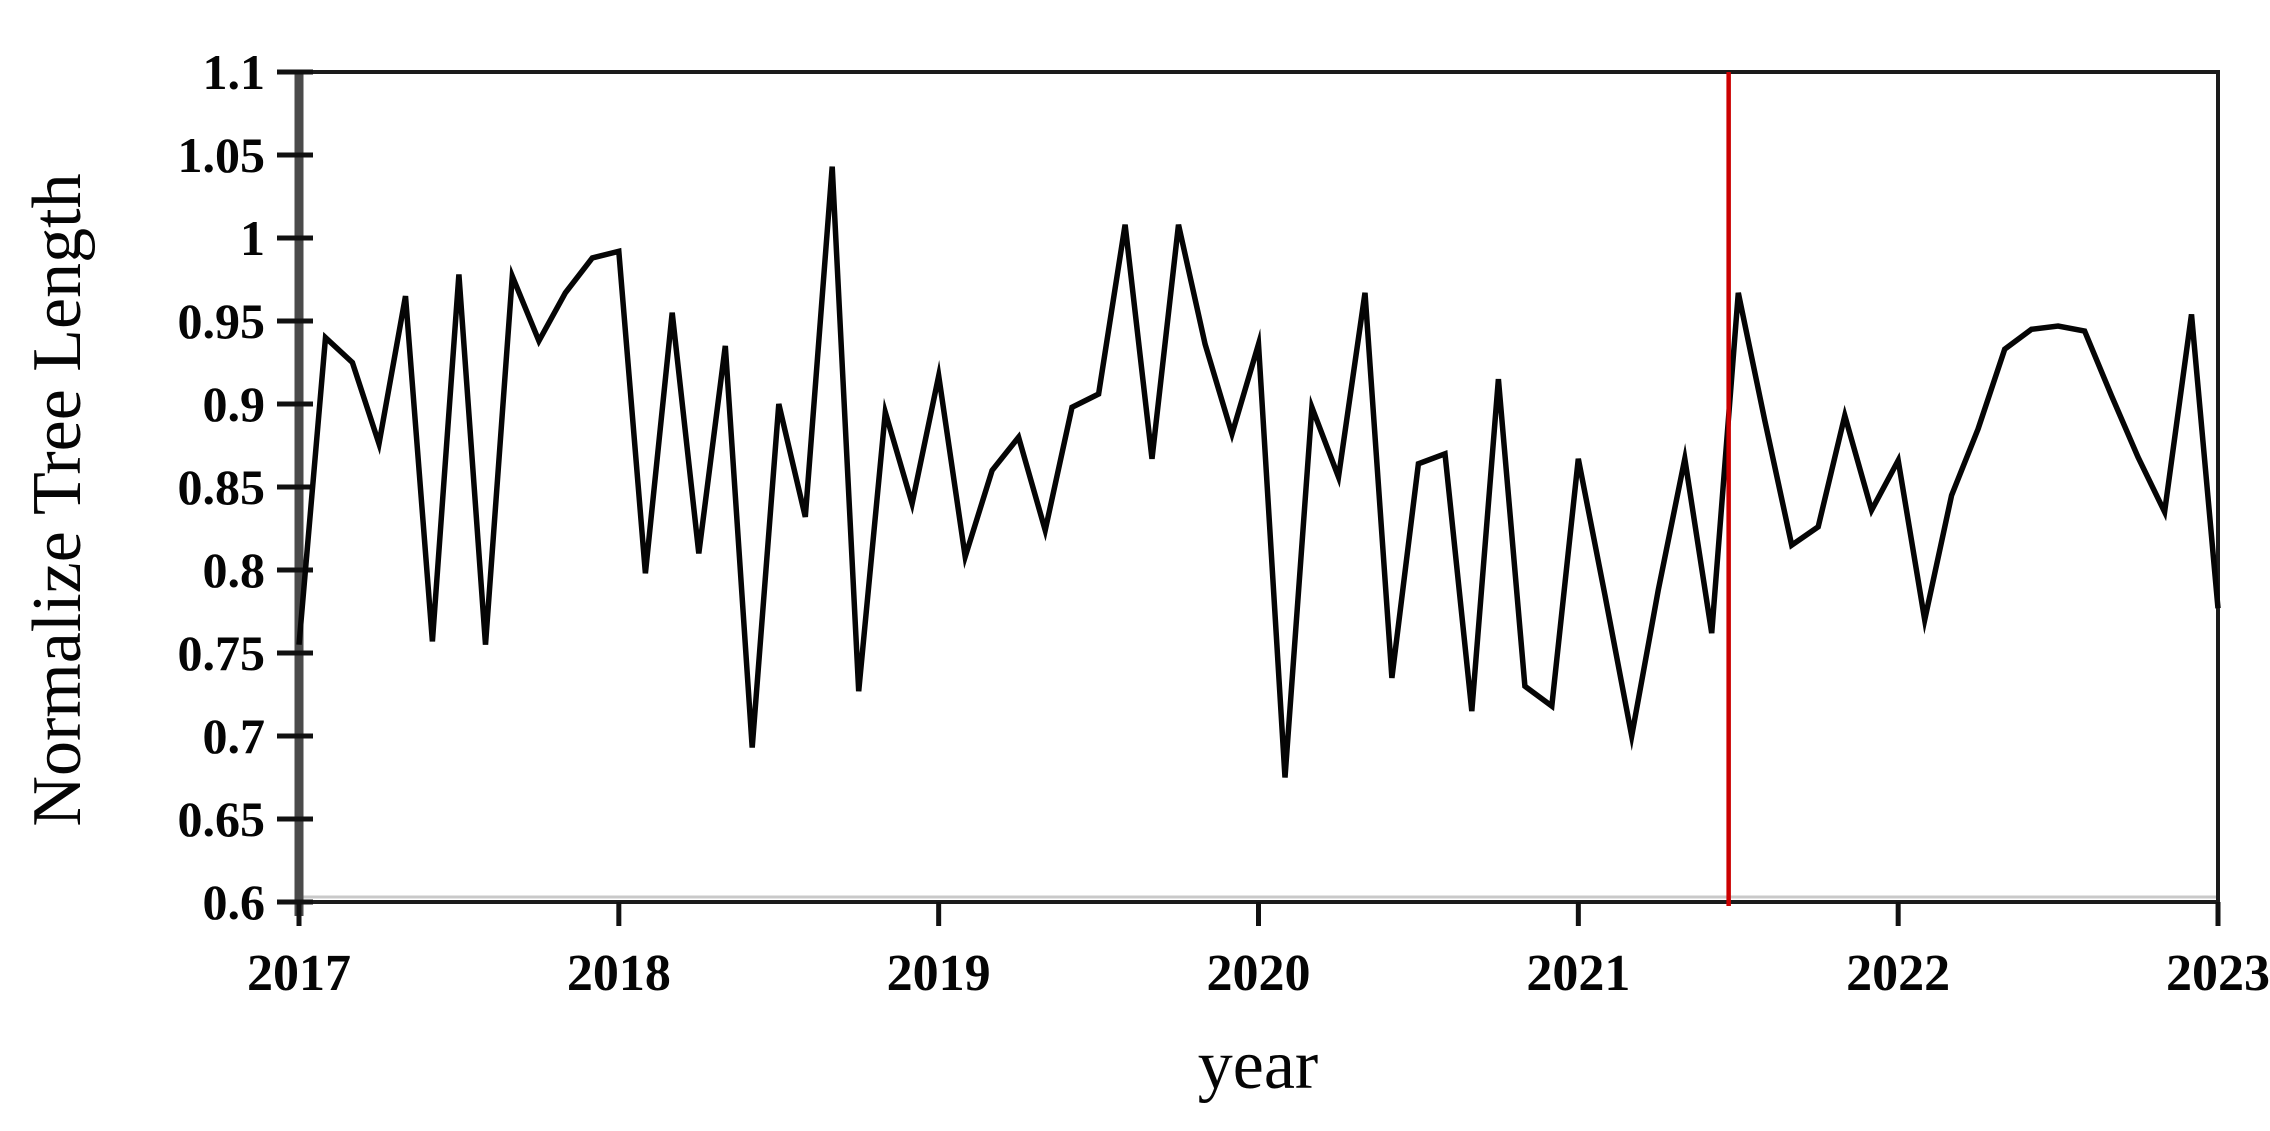 The height and width of the screenshot is (1131, 2270). Describe the element at coordinates (234, 902) in the screenshot. I see `y-tick-label: 0.6` at that location.